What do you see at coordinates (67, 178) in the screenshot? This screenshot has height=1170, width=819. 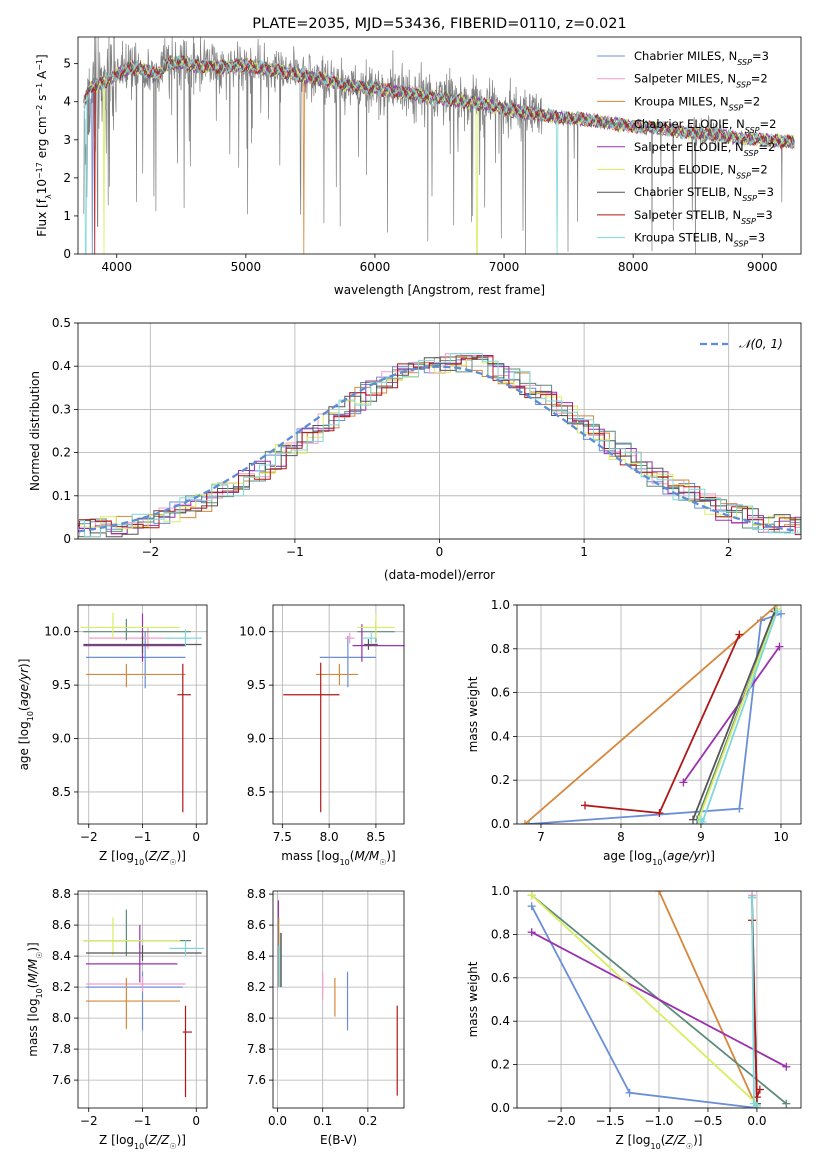 I see `y-tick-label: 2` at bounding box center [67, 178].